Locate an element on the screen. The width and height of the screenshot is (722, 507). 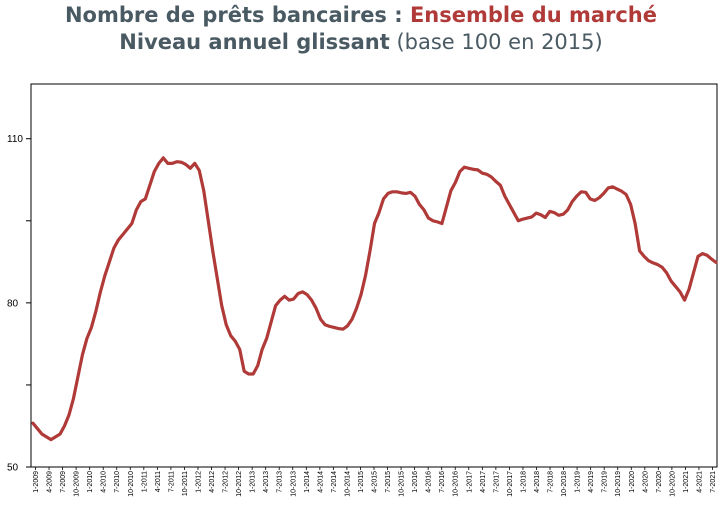
chart-title-part1: Nombre de prêts bancaires : is located at coordinates (237, 15).